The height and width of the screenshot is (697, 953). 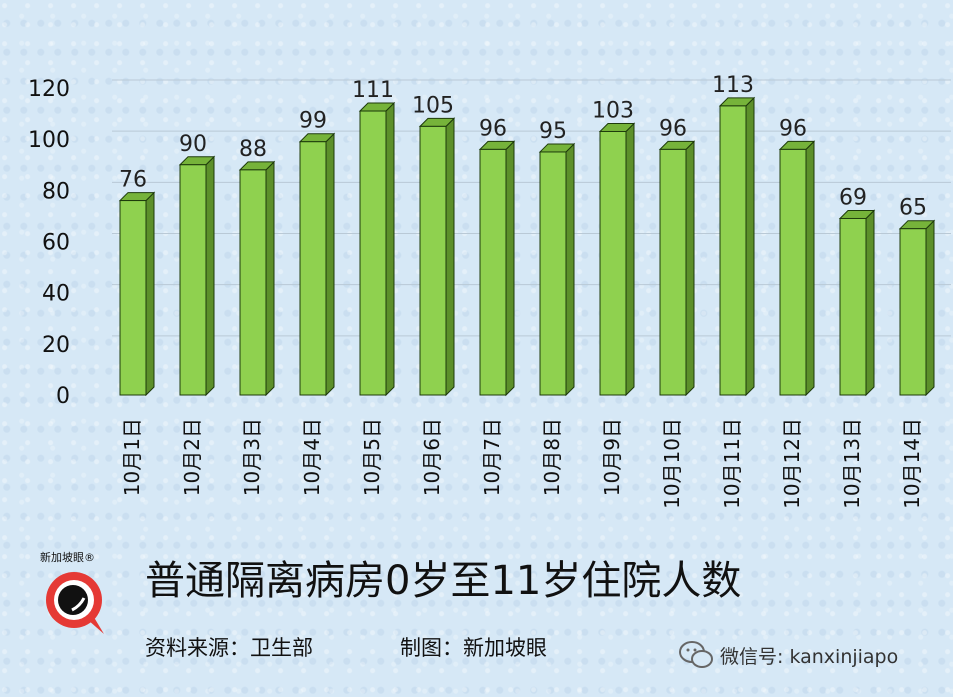 I want to click on data-label: 111, so click(x=373, y=90).